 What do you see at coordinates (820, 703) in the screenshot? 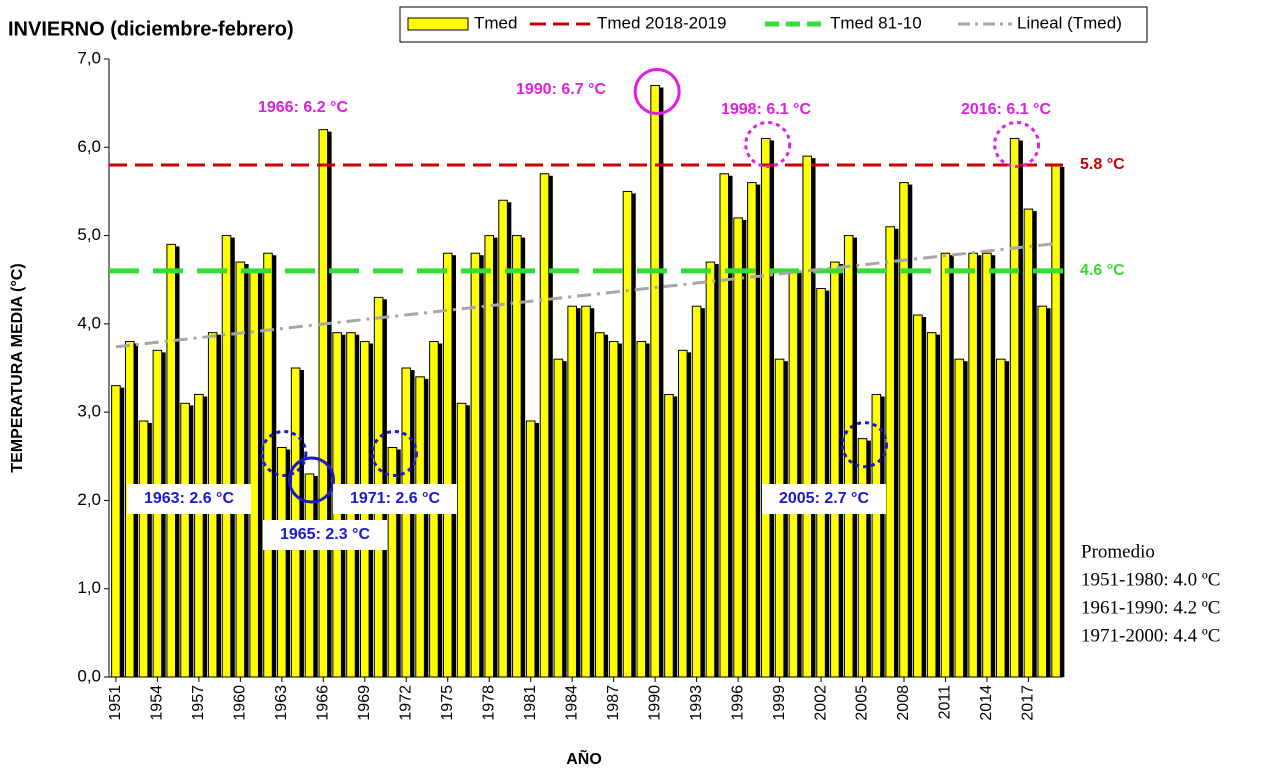
I see `x-tick-label: 2002` at bounding box center [820, 703].